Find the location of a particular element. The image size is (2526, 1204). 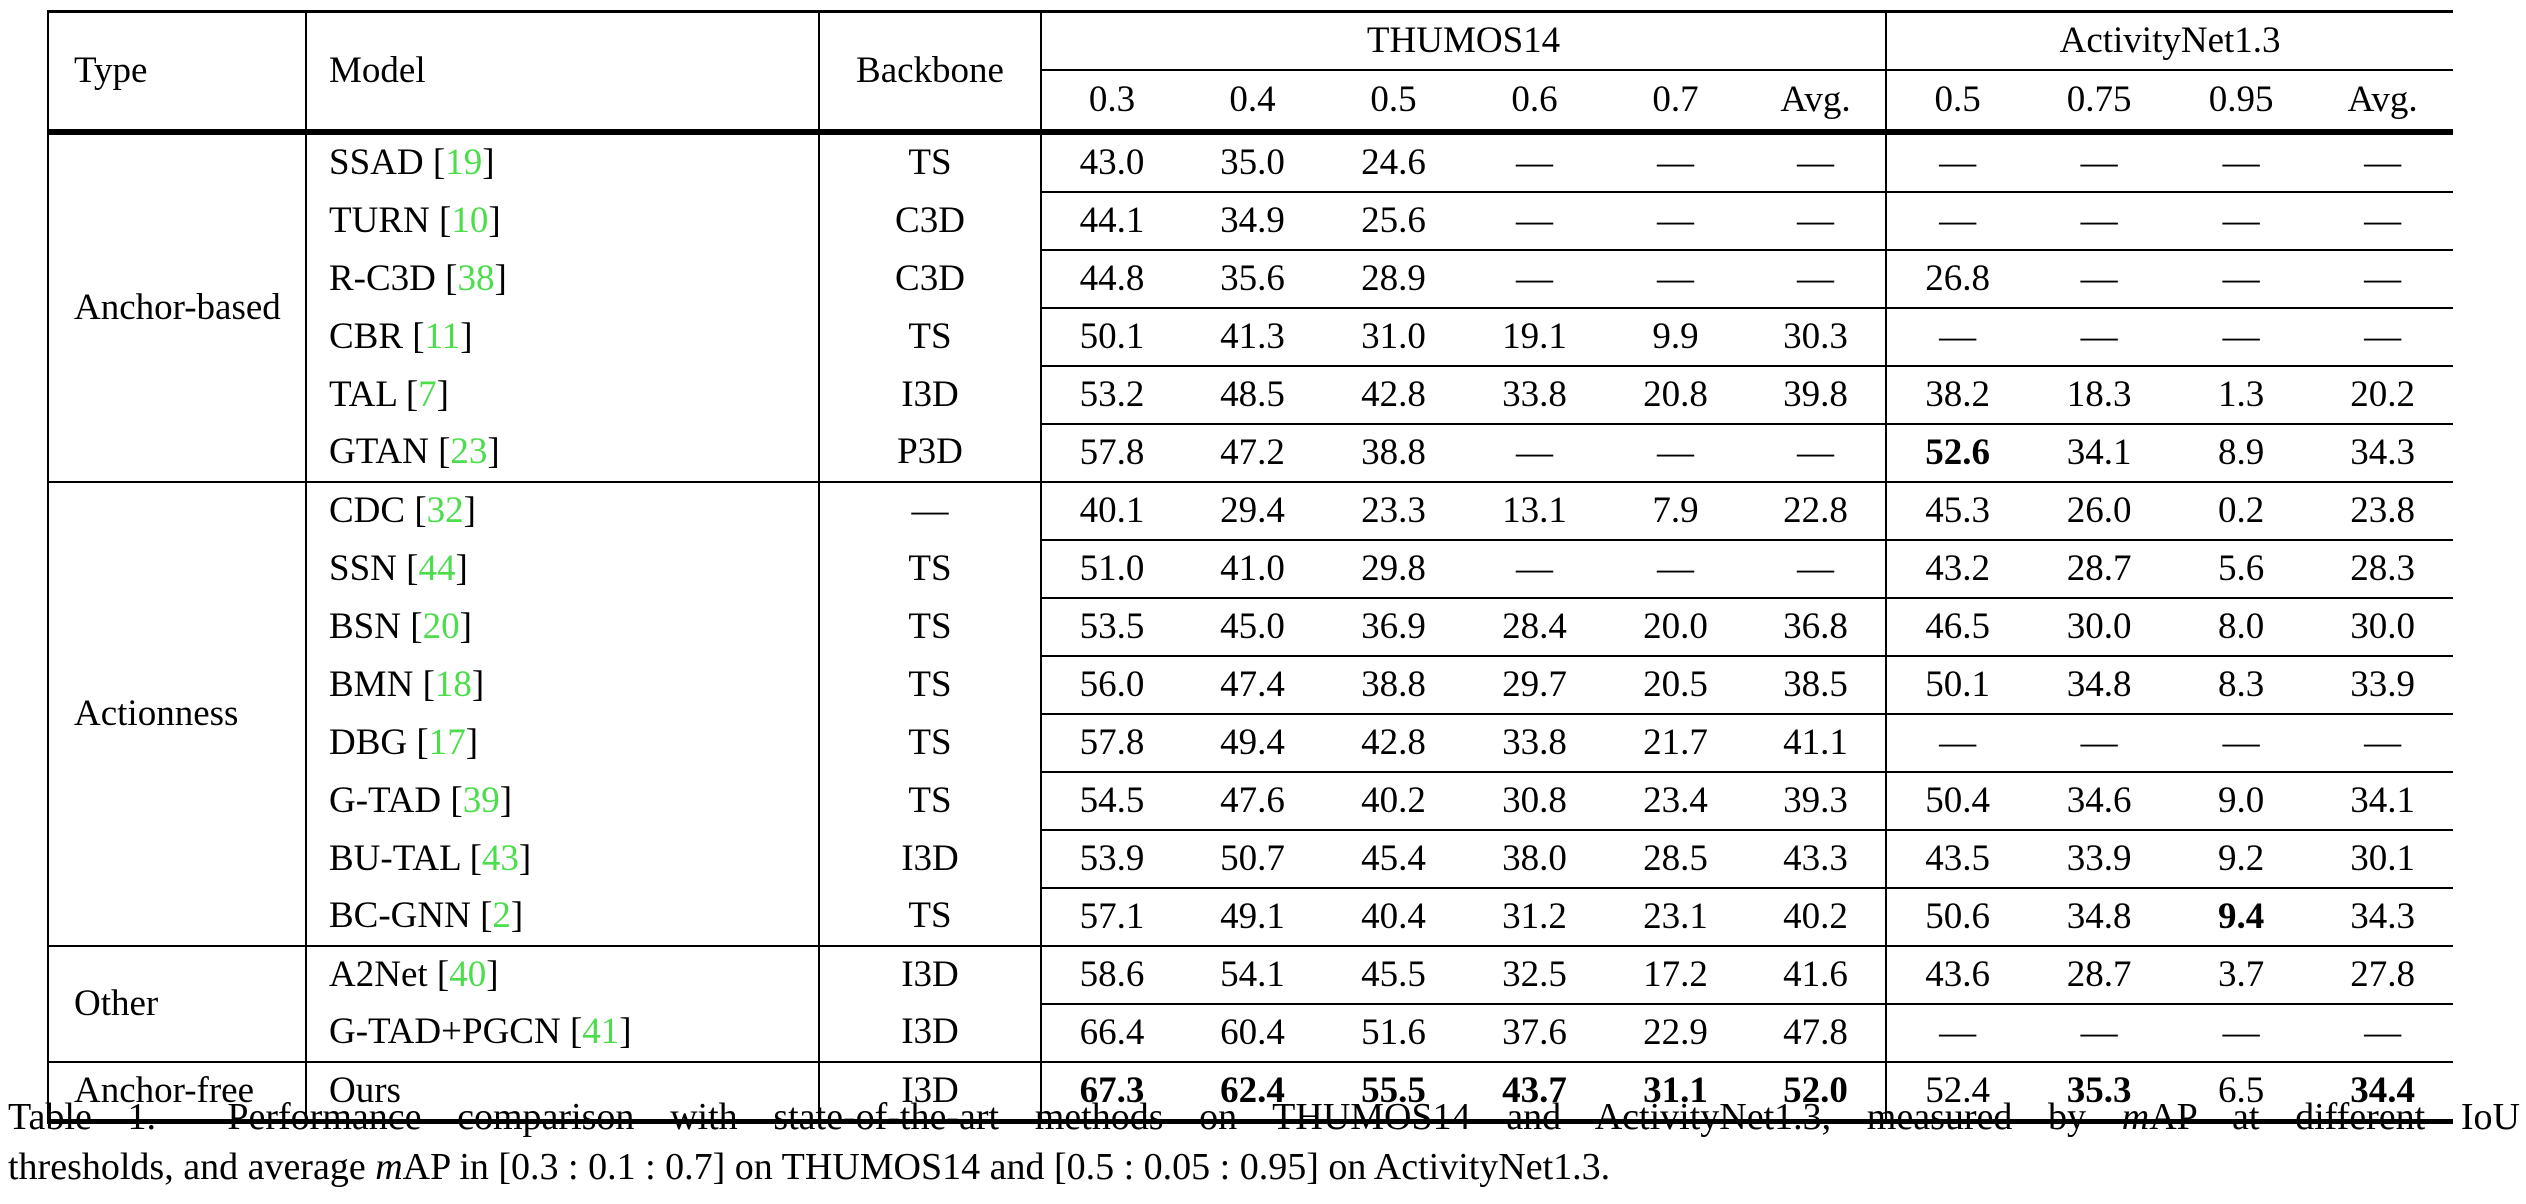

model-cell: TURN [10] is located at coordinates (562, 221).